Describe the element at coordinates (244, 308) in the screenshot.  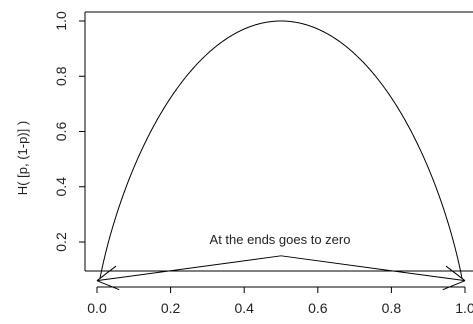
I see `x-tick-label: 0.4` at that location.